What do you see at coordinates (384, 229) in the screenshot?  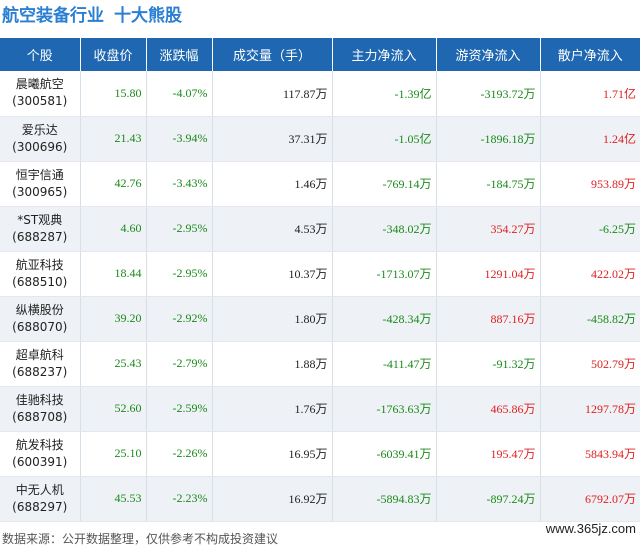 I see `cell-main-inflow: -348.02万` at bounding box center [384, 229].